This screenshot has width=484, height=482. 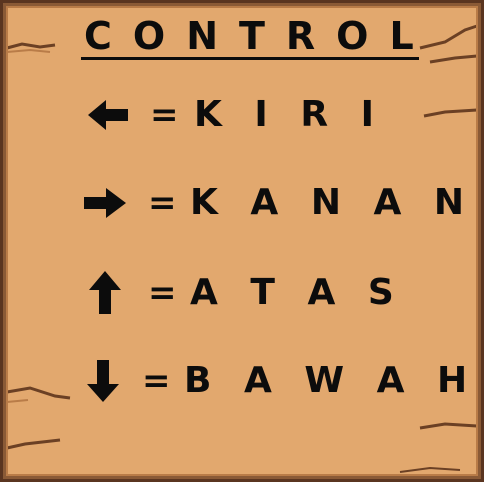 I want to click on controls-title: CONTROL, so click(x=259, y=36).